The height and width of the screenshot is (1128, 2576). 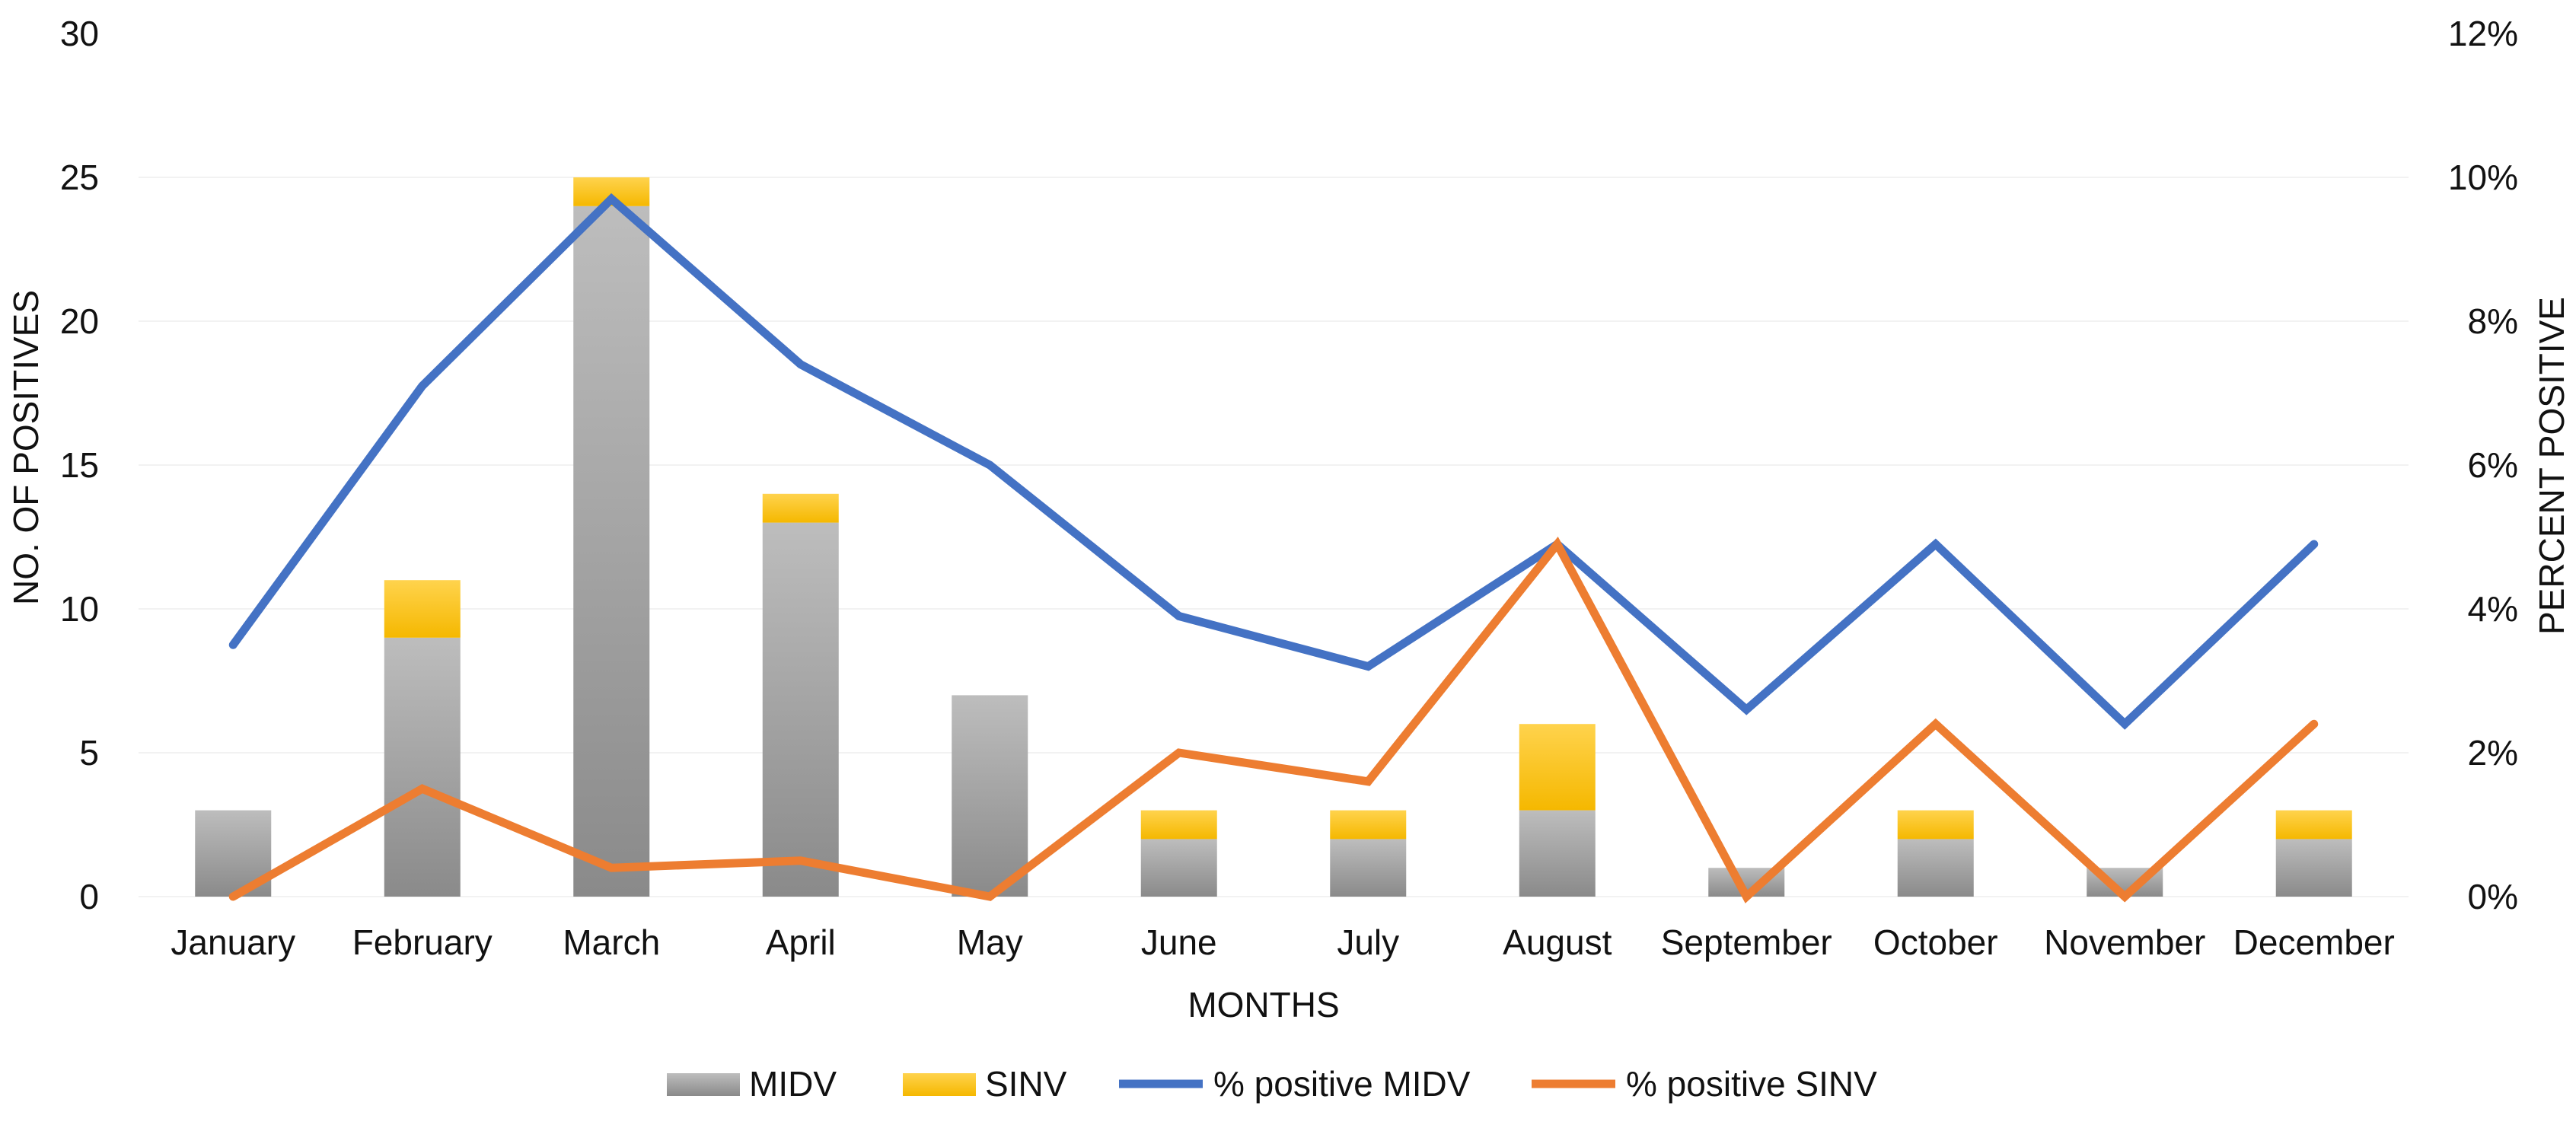 What do you see at coordinates (940, 1084) in the screenshot?
I see `legend-swatch-sinv` at bounding box center [940, 1084].